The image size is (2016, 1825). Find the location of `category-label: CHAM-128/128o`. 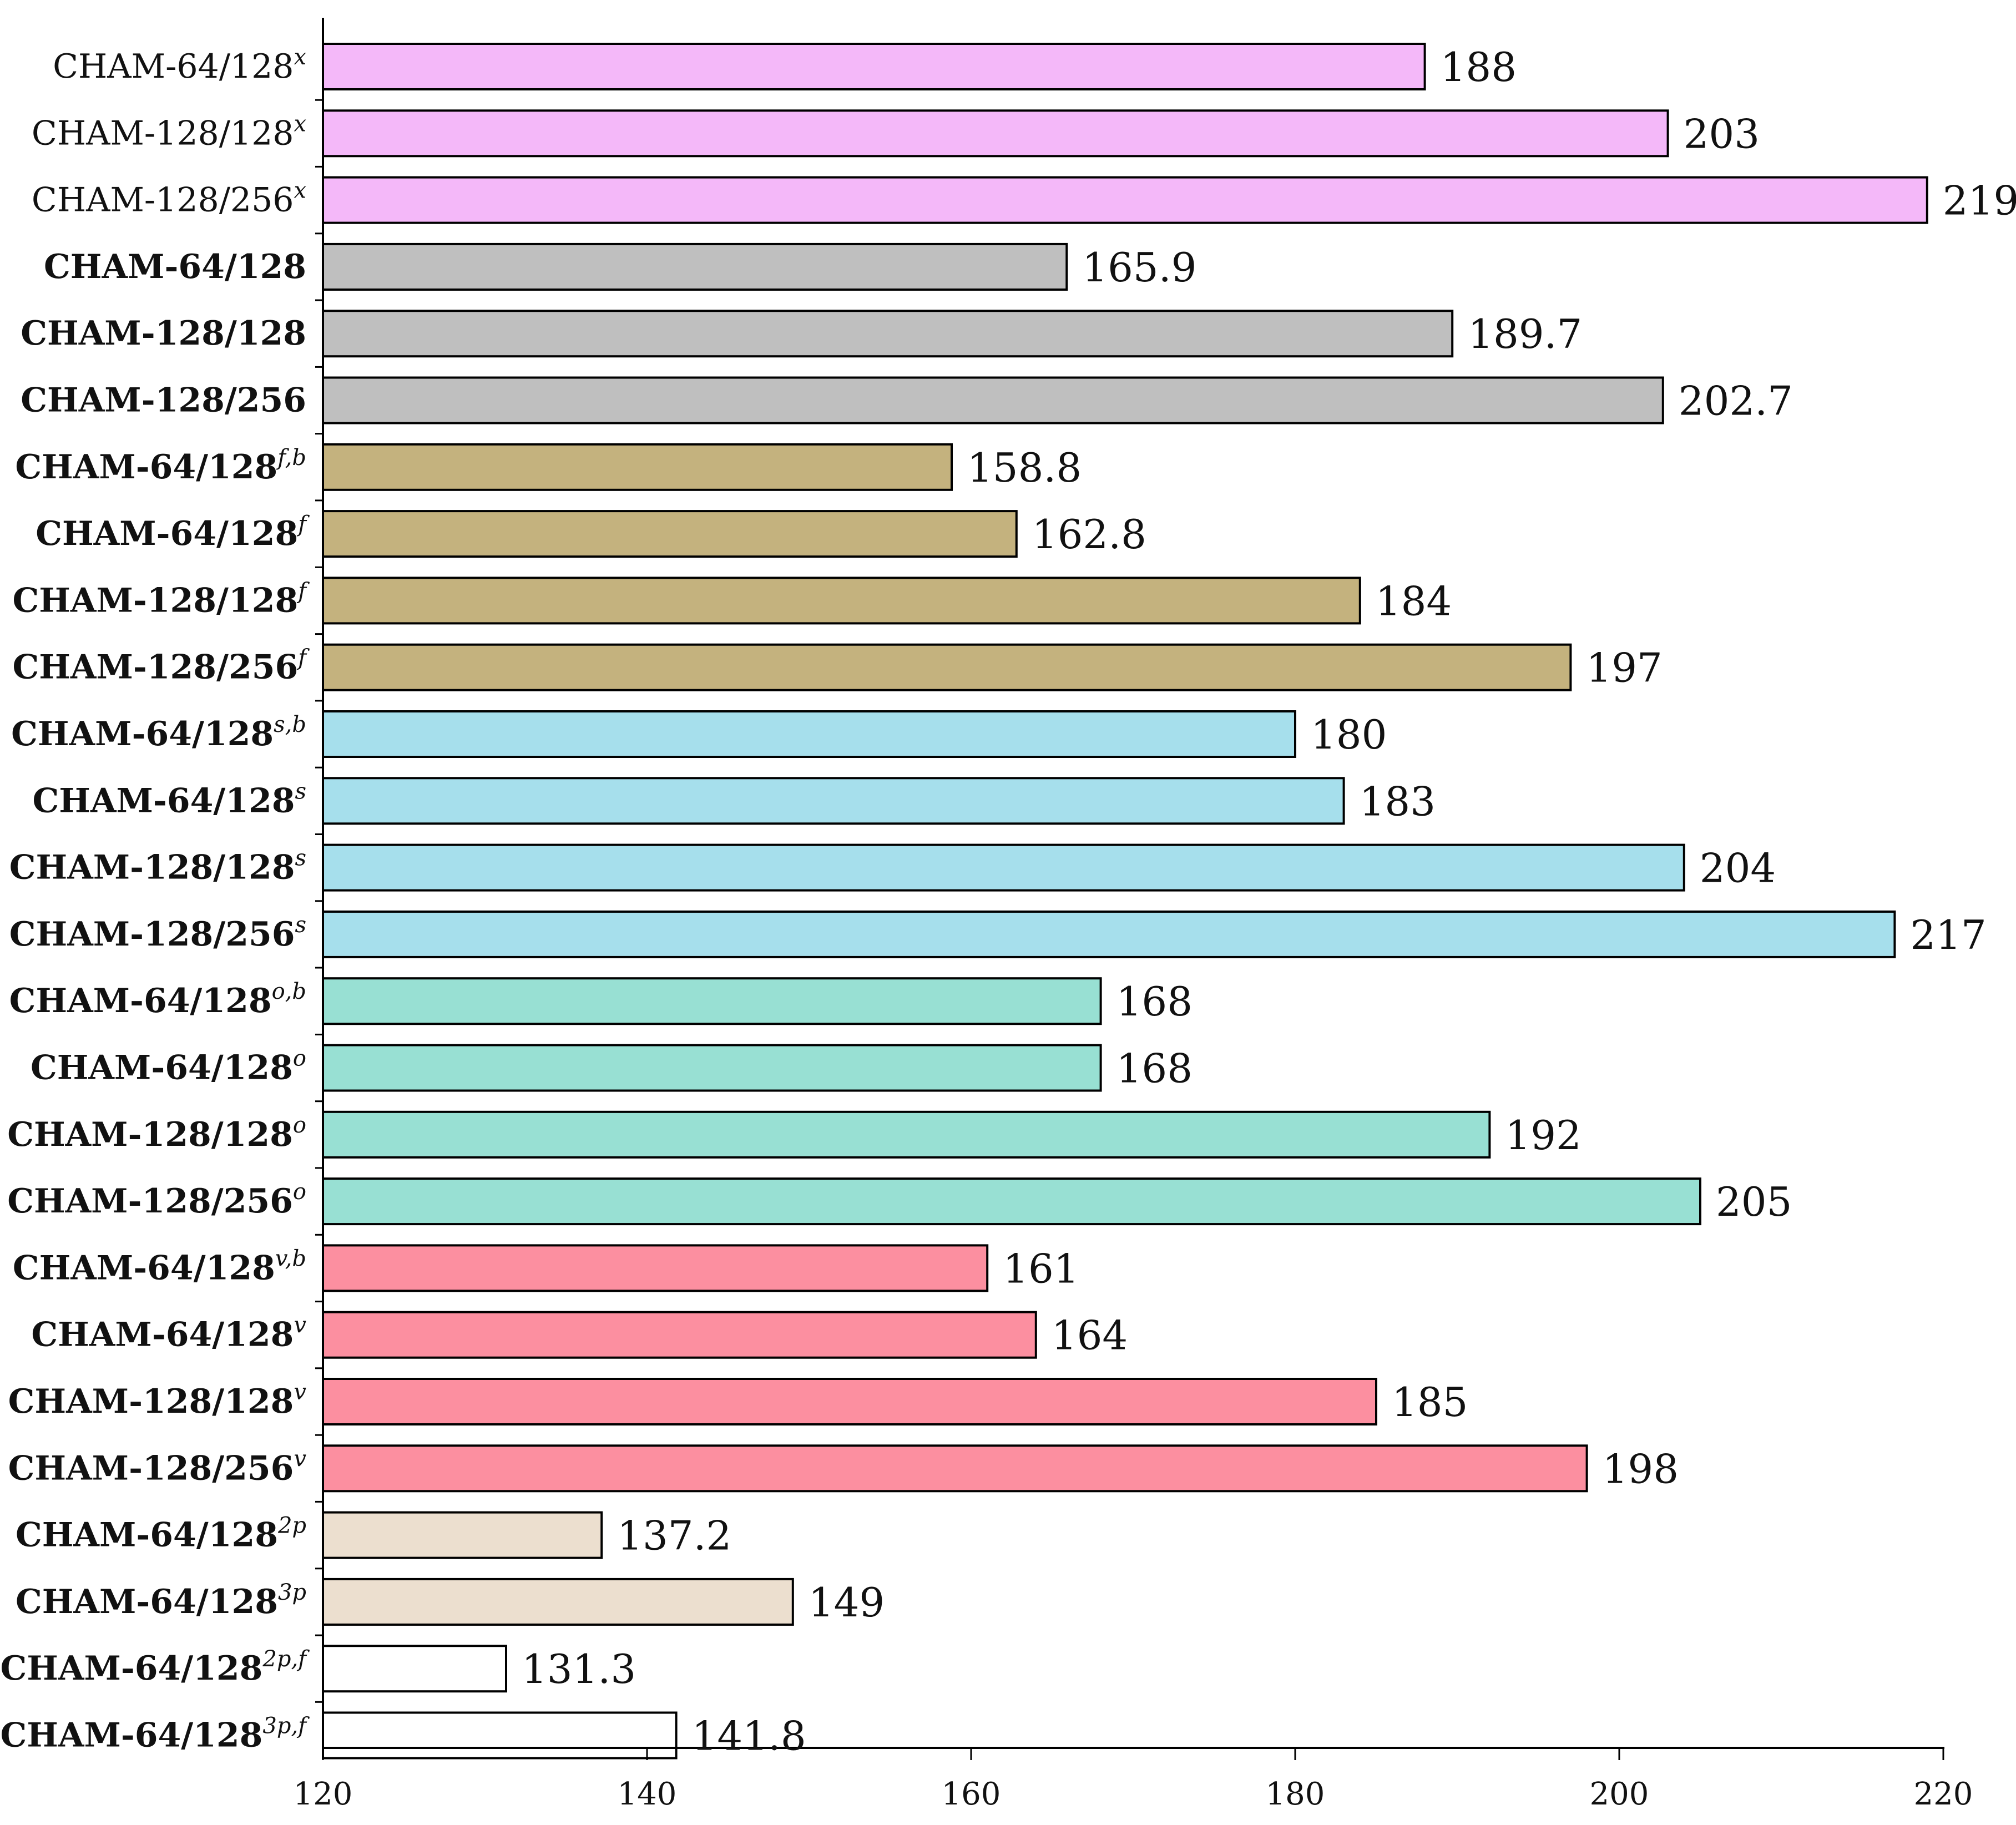

category-label: CHAM-128/128o is located at coordinates (156, 1133).